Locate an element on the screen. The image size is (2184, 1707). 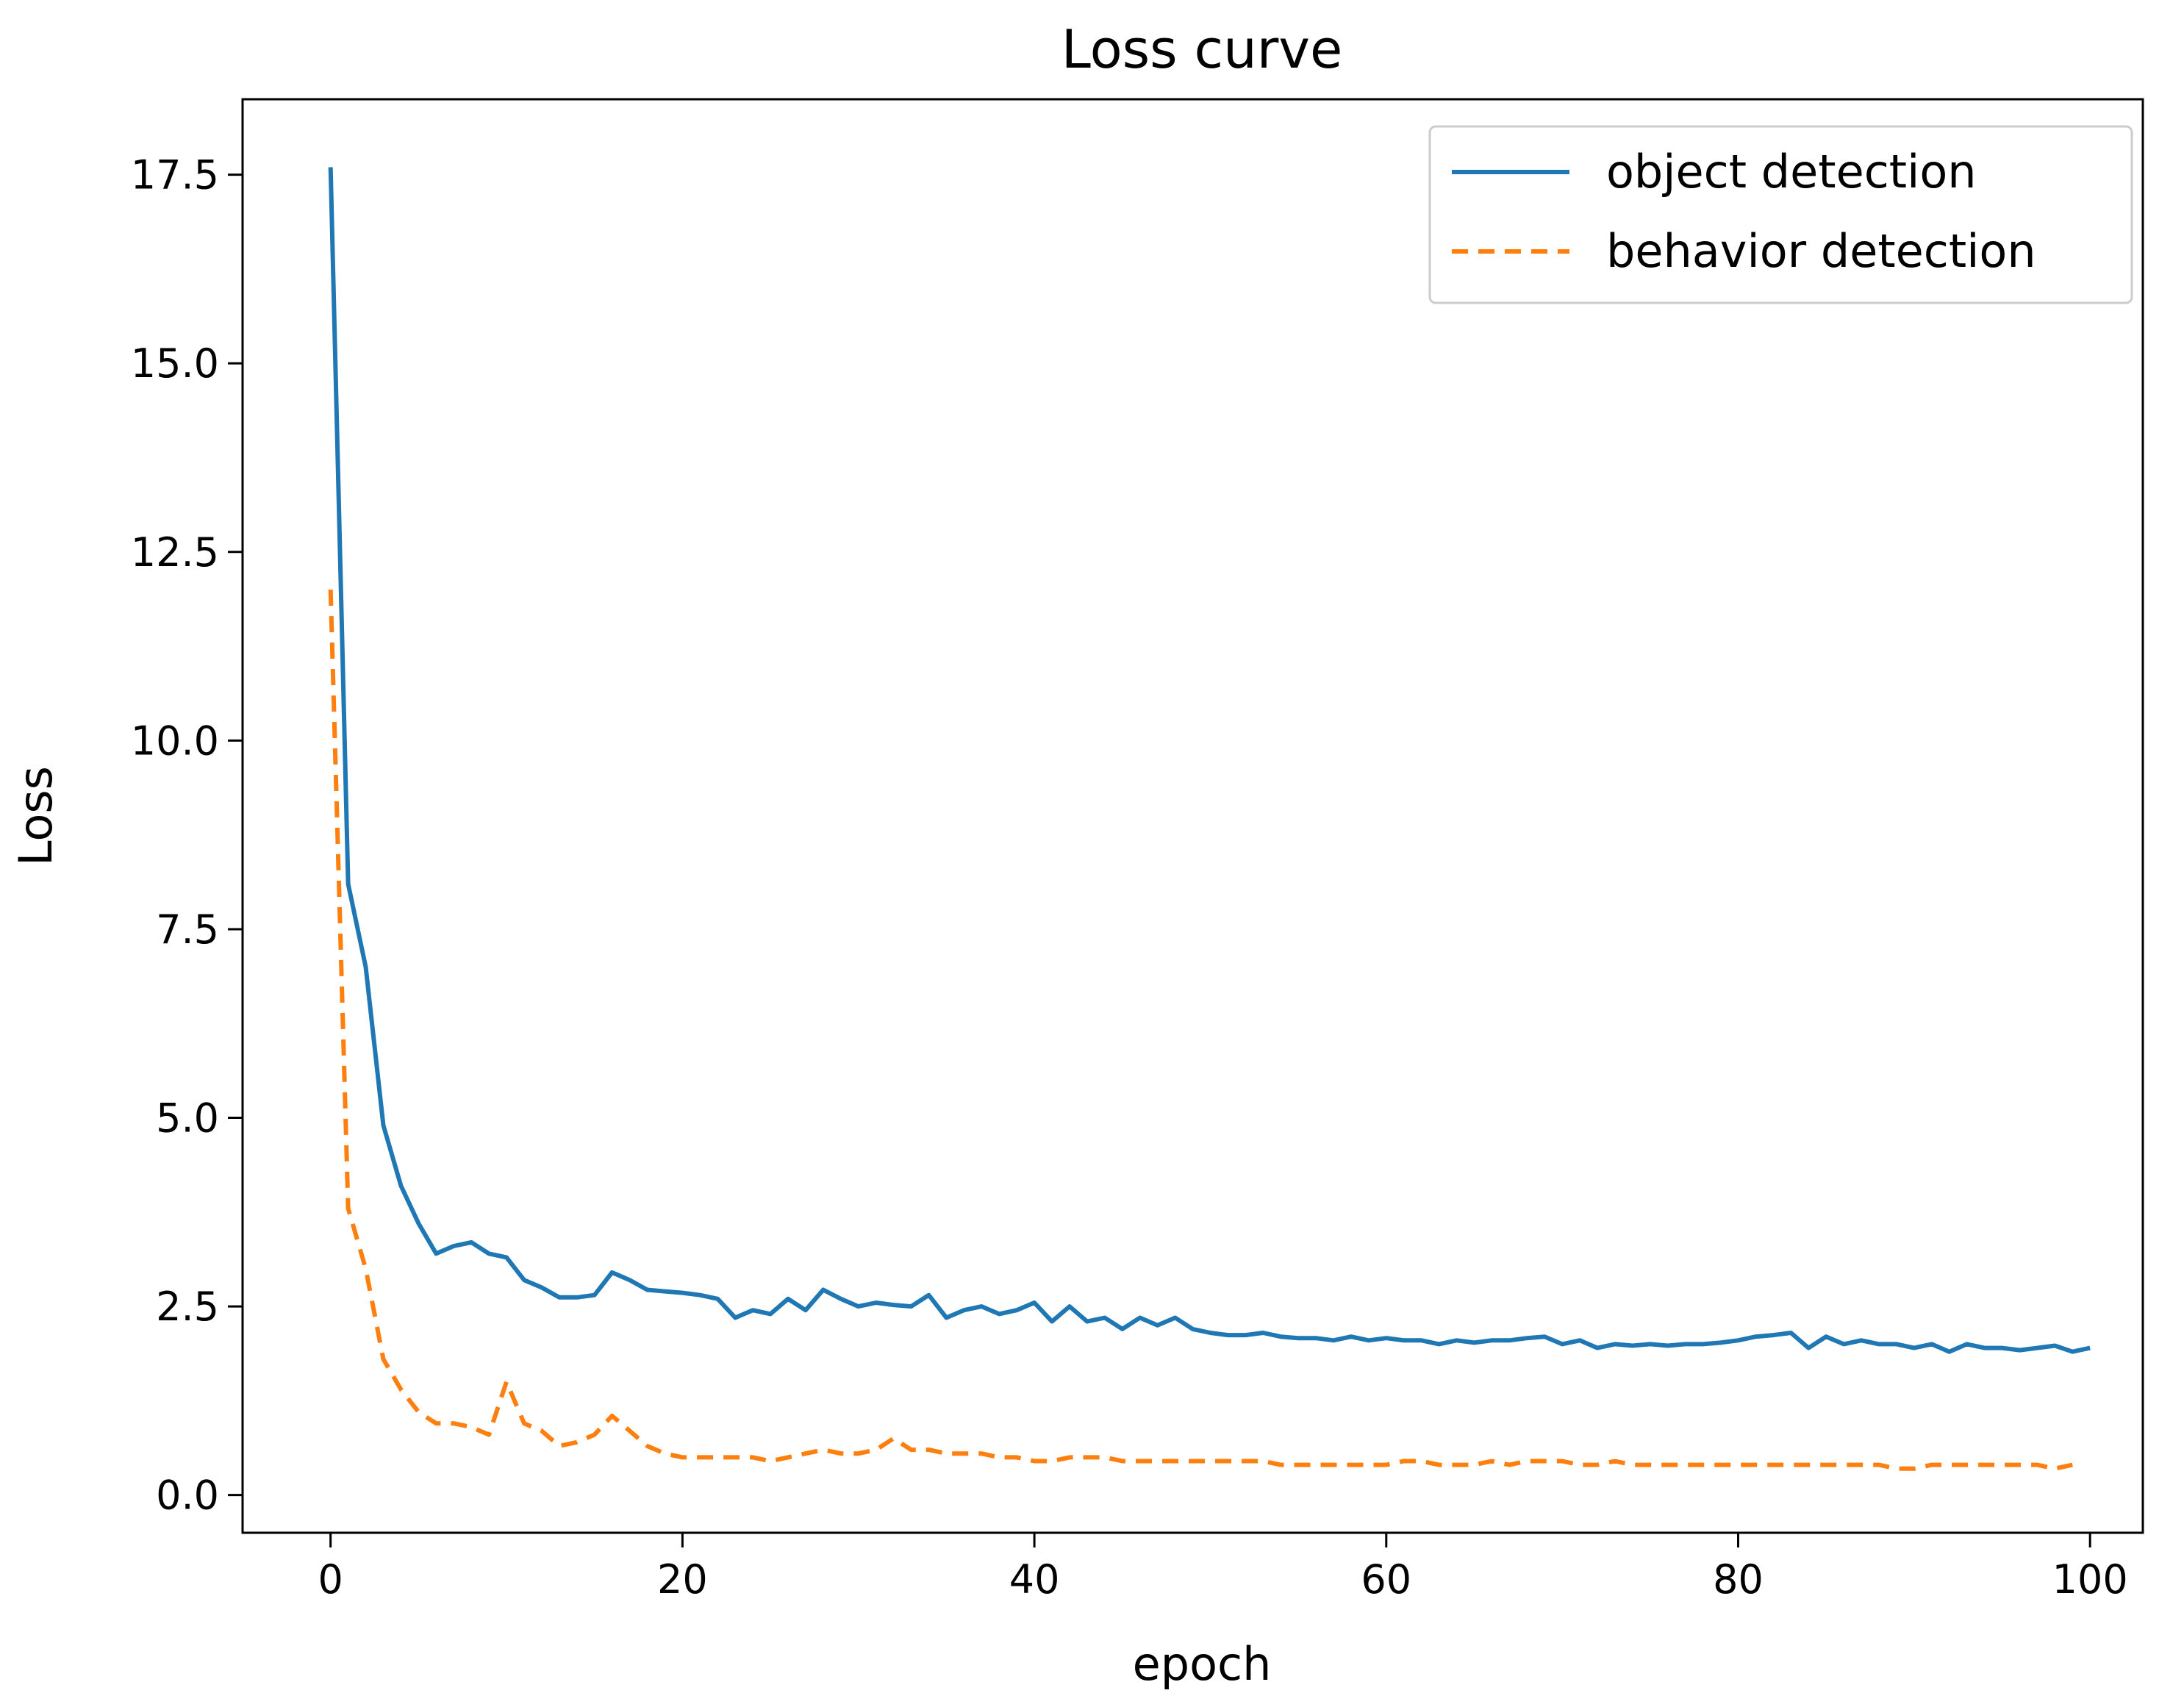
x-tick-label: 60 is located at coordinates (1386, 1579).